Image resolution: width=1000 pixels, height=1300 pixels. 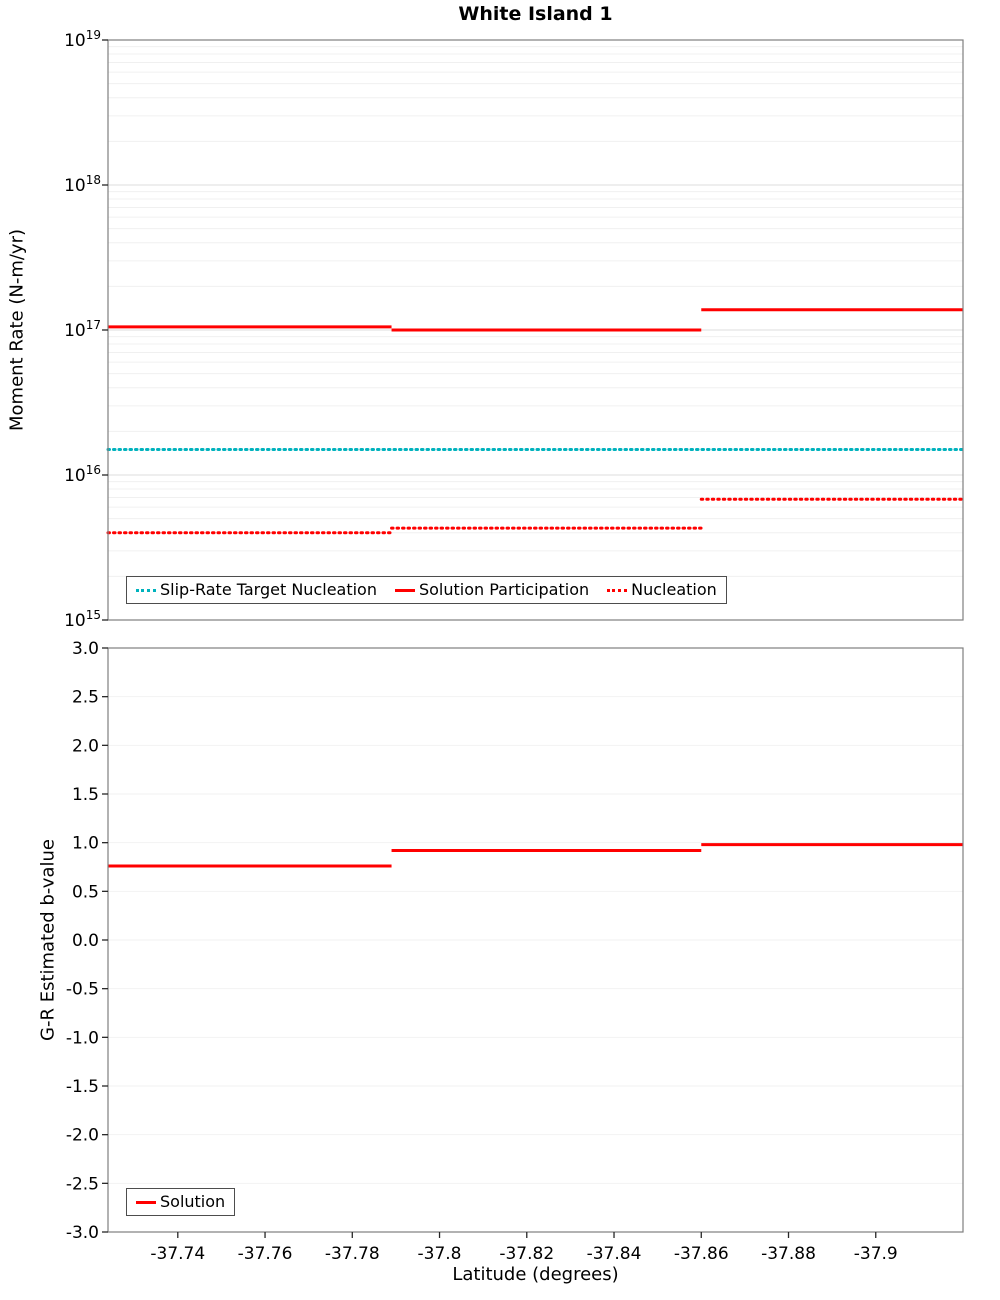 I want to click on legend-label: Slip-Rate Target Nucleation, so click(x=268, y=589).